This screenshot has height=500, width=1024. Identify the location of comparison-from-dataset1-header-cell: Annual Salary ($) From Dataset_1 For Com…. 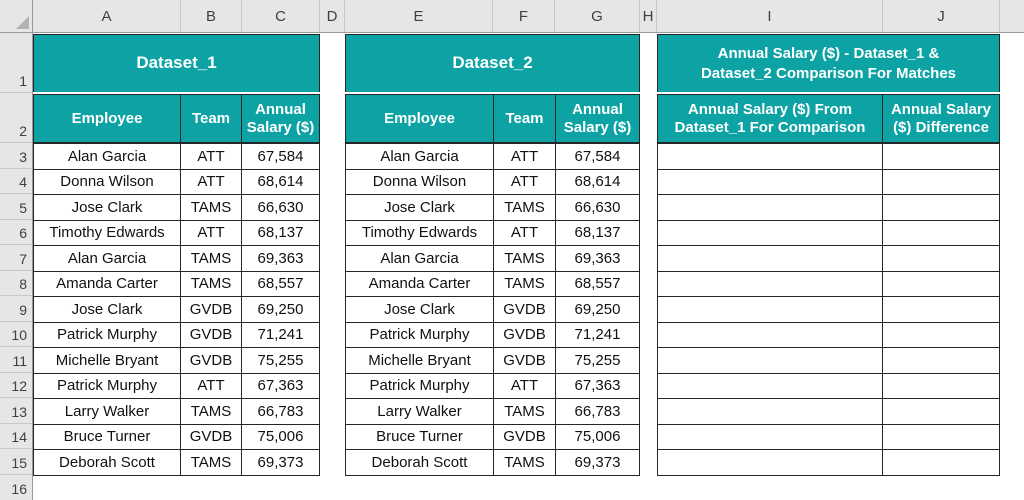
(770, 118).